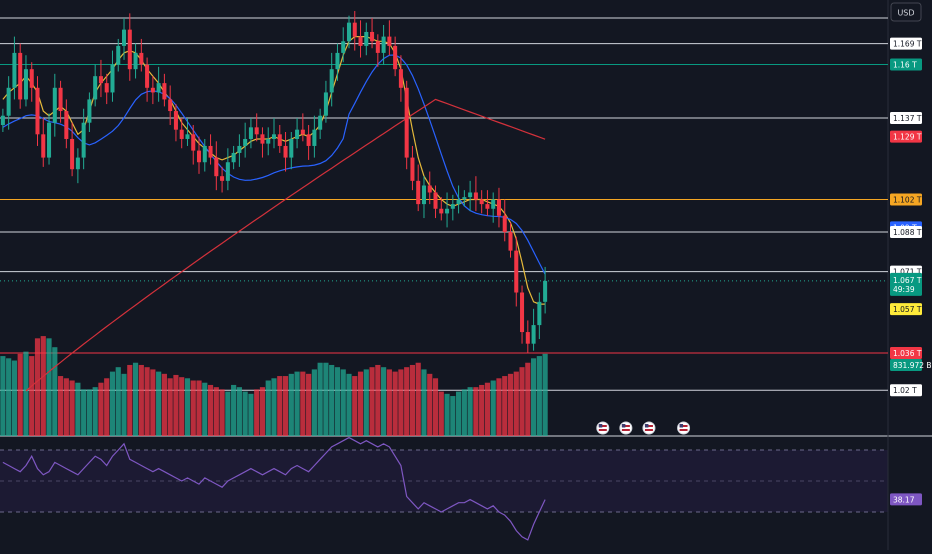 The height and width of the screenshot is (554, 932). Describe the element at coordinates (906, 12) in the screenshot. I see `currency-button: USD` at that location.